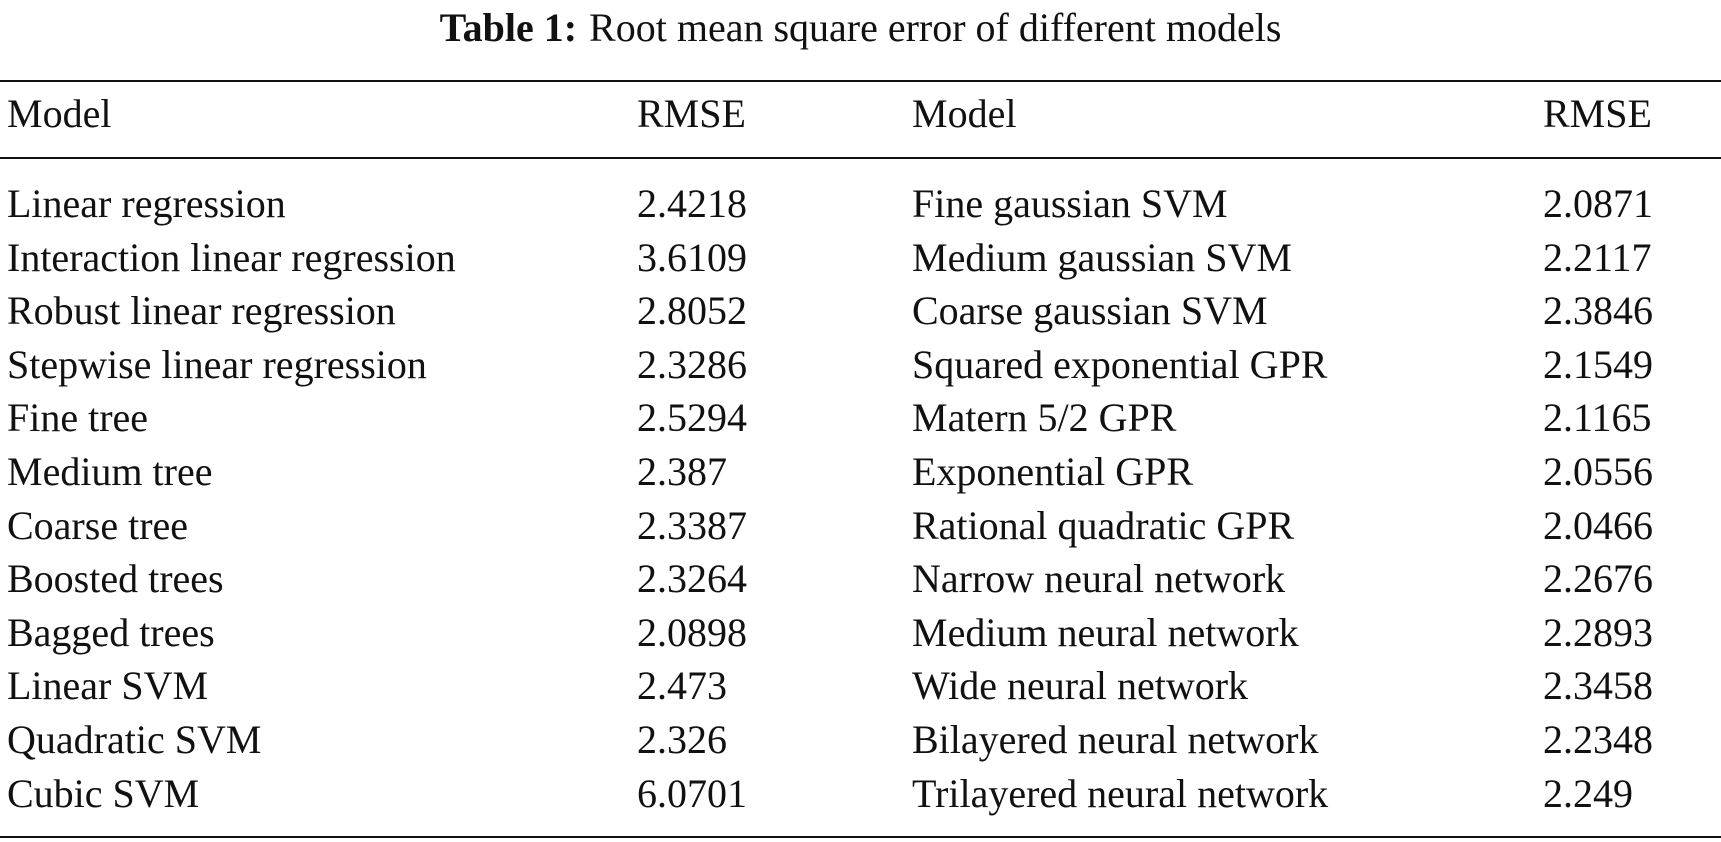 Image resolution: width=1721 pixels, height=842 pixels. Describe the element at coordinates (1598, 686) in the screenshot. I see `rmse-value-right: 2.3458` at that location.